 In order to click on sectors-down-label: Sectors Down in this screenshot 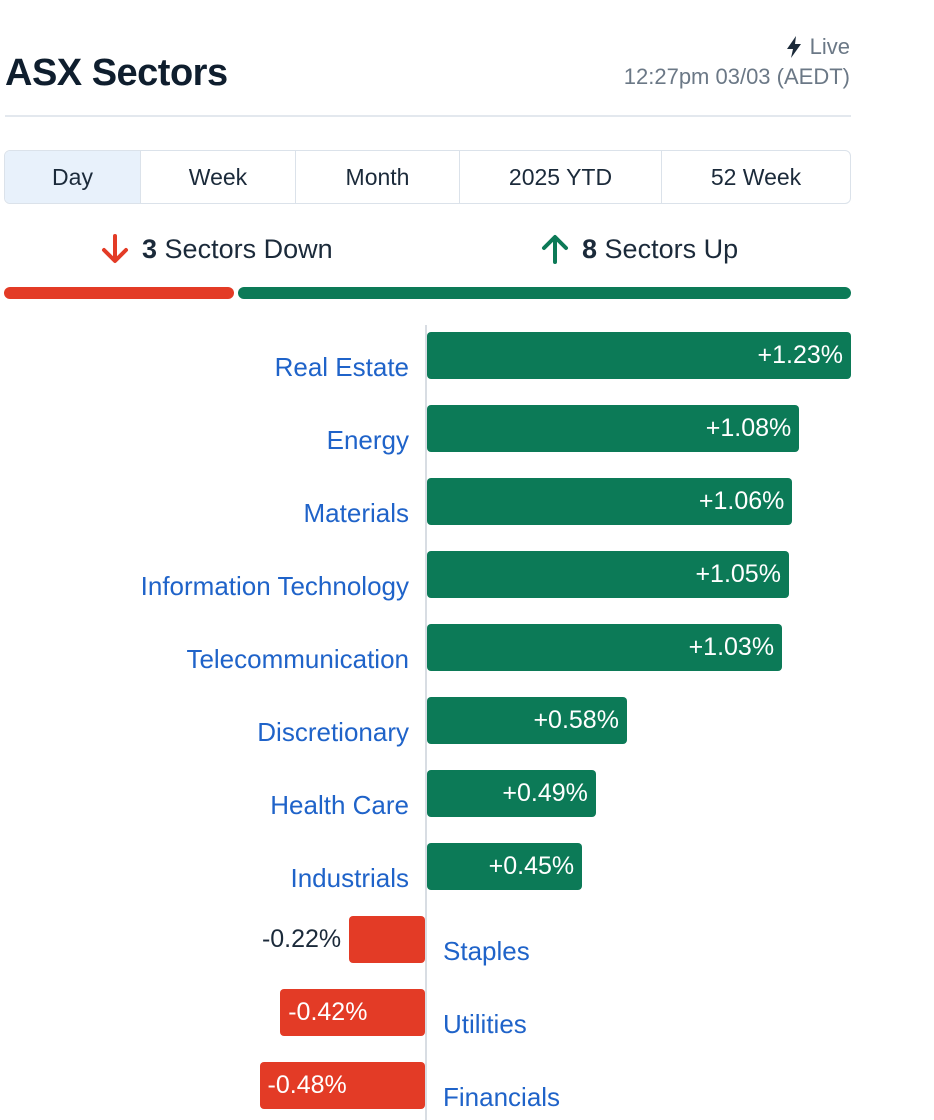, I will do `click(248, 248)`.